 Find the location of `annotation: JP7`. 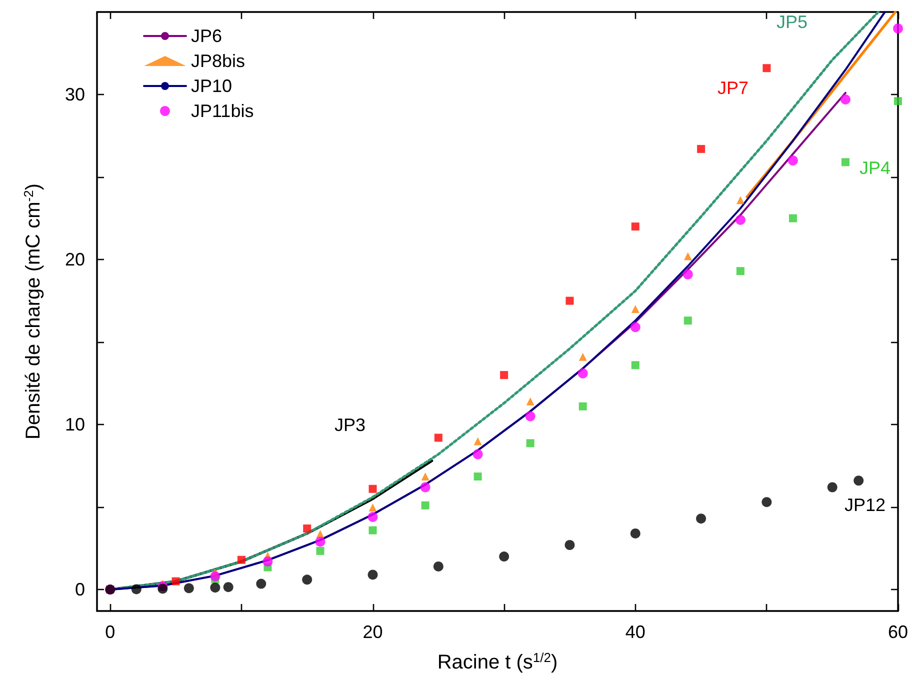

annotation: JP7 is located at coordinates (733, 88).